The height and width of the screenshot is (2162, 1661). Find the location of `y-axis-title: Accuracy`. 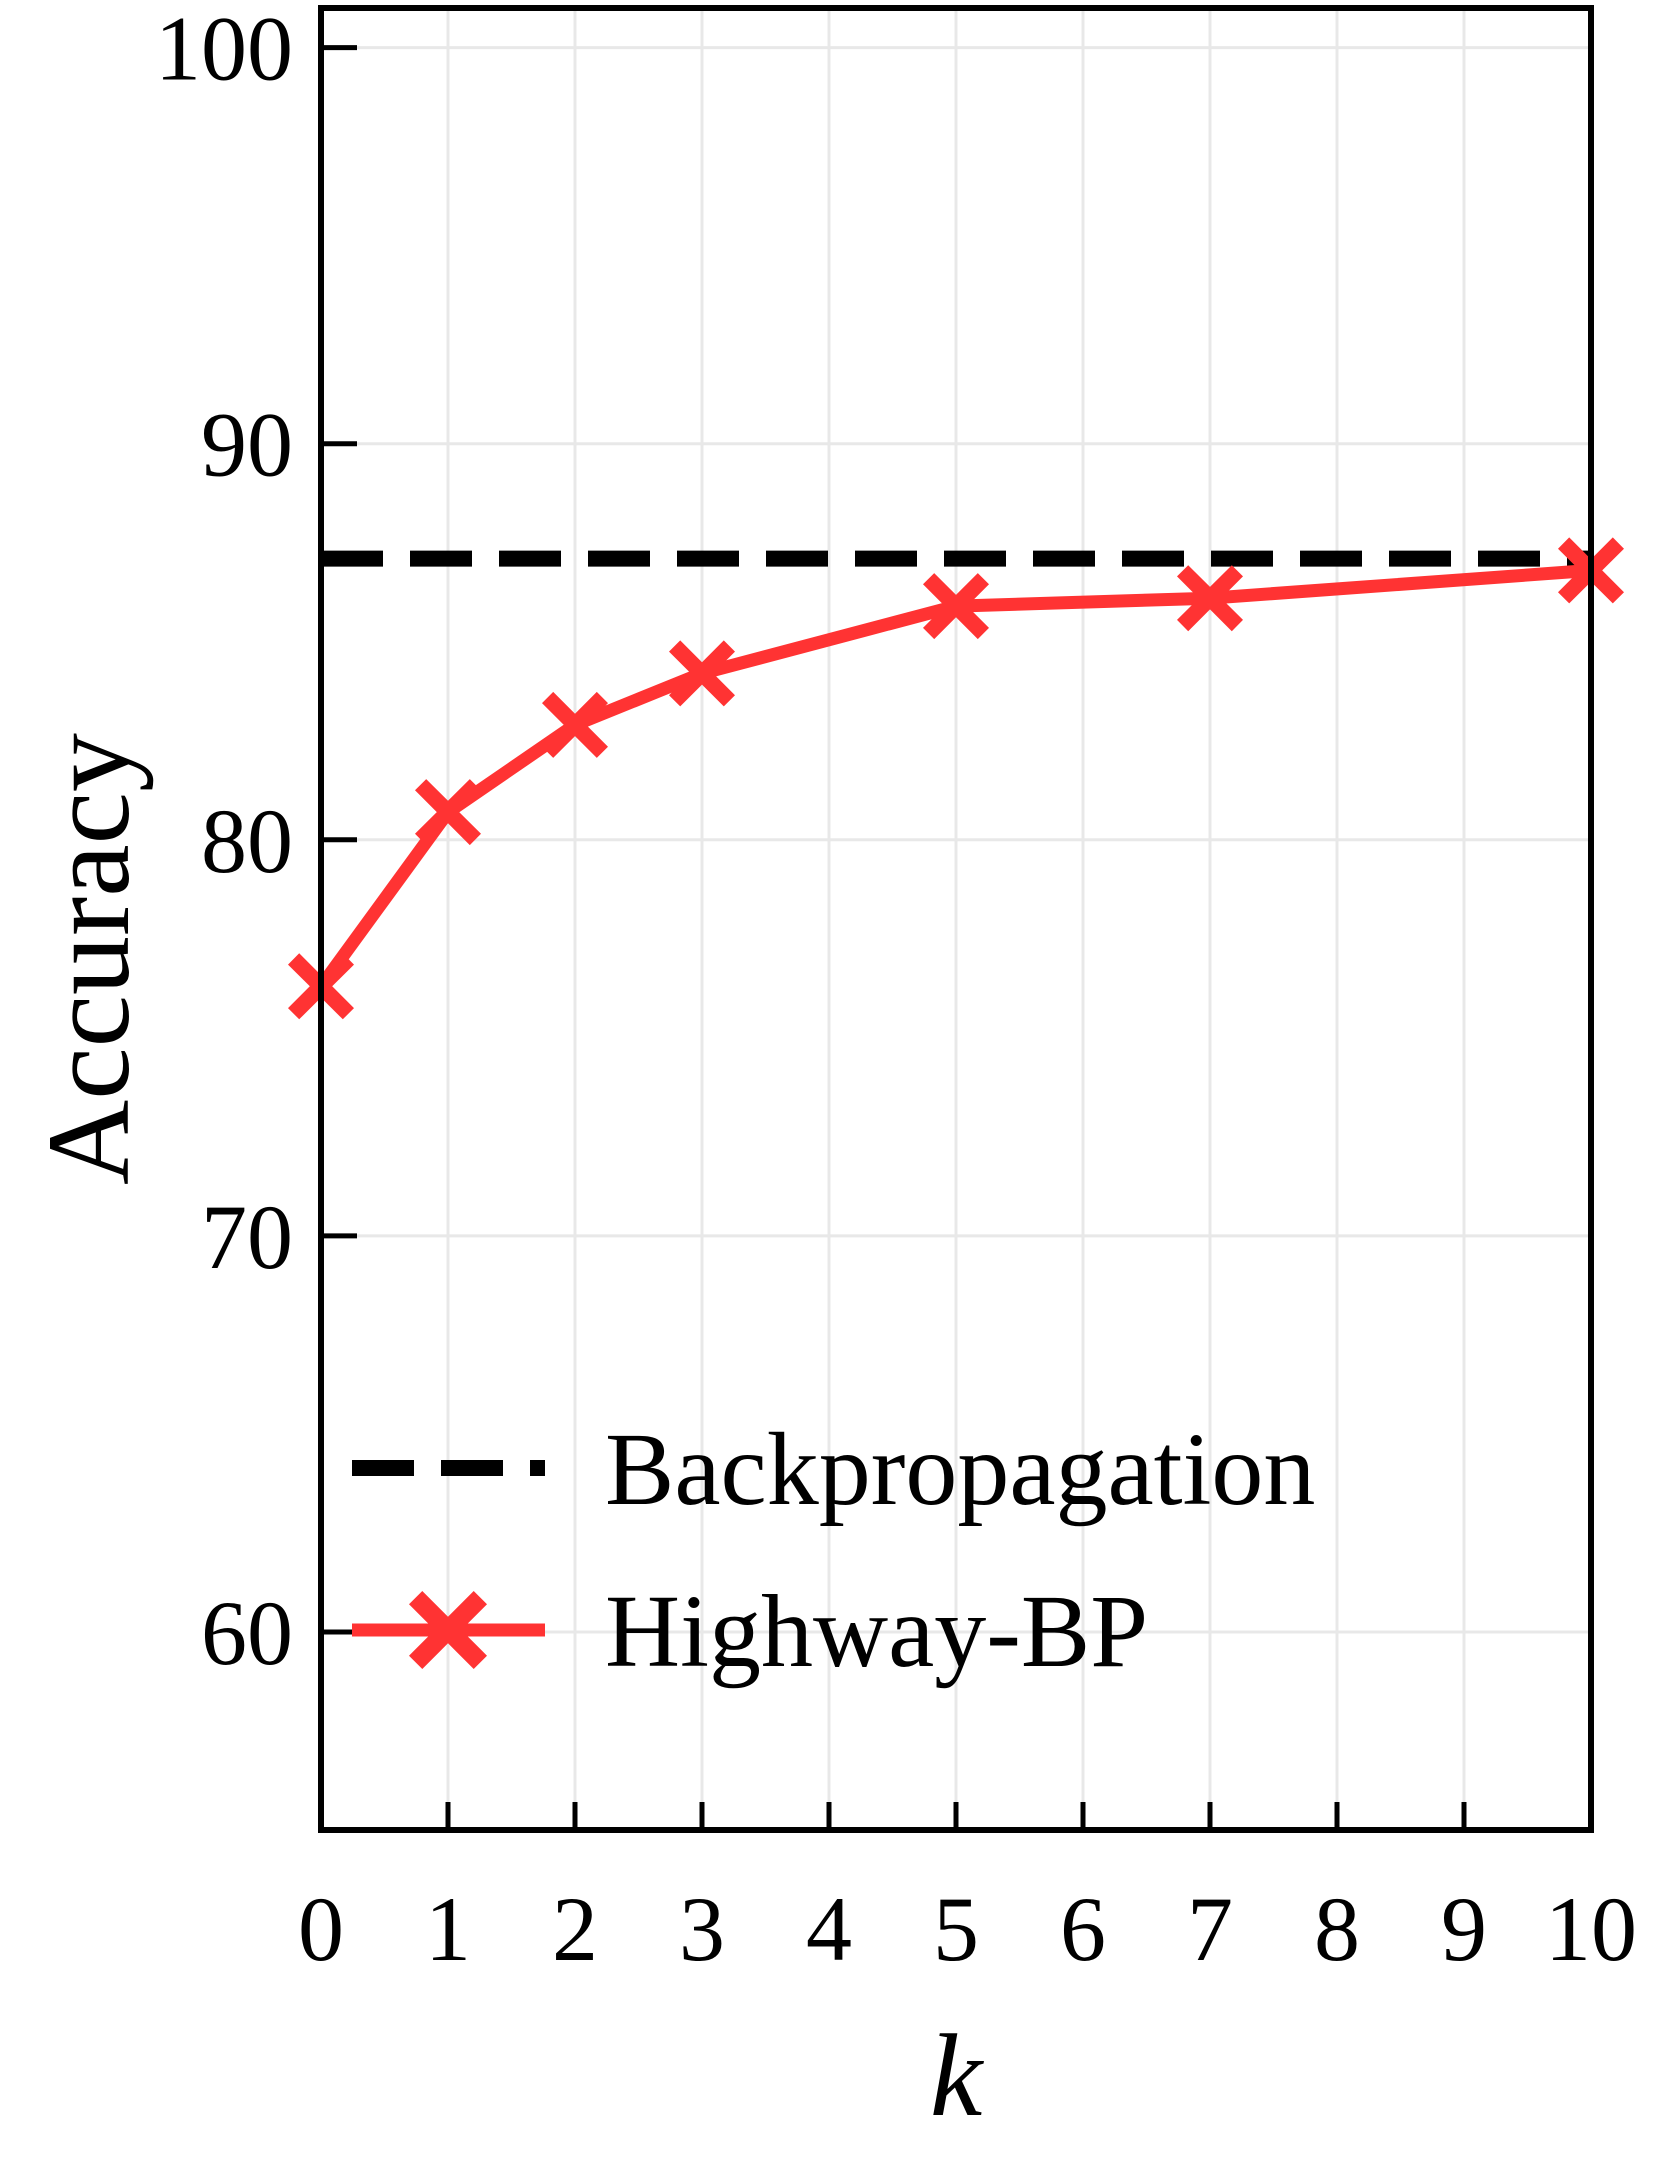

y-axis-title: Accuracy is located at coordinates (88, 959).